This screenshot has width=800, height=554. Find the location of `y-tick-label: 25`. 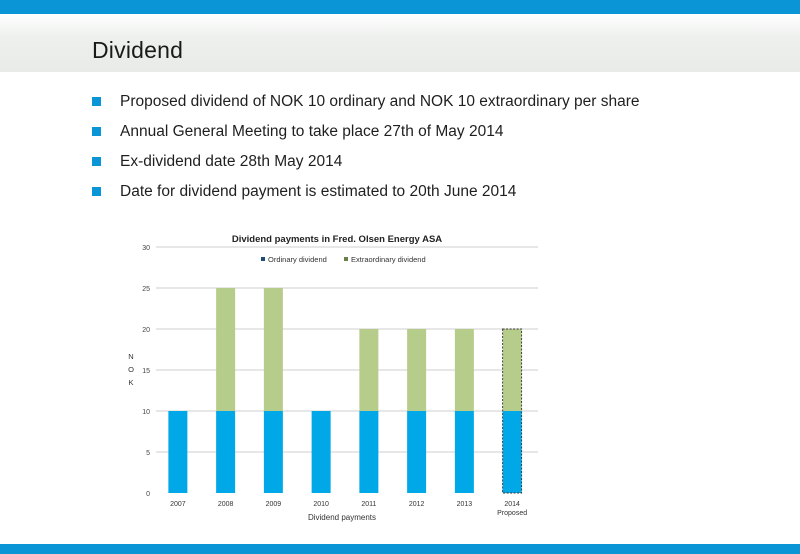

y-tick-label: 25 is located at coordinates (146, 289).